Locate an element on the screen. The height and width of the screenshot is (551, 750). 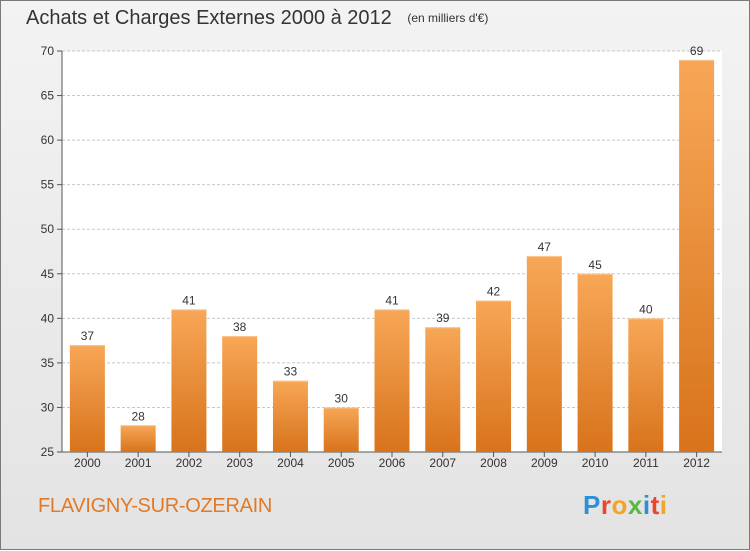
chart-title: Achats et Charges Externes 2000 à 2012 is located at coordinates (209, 18).